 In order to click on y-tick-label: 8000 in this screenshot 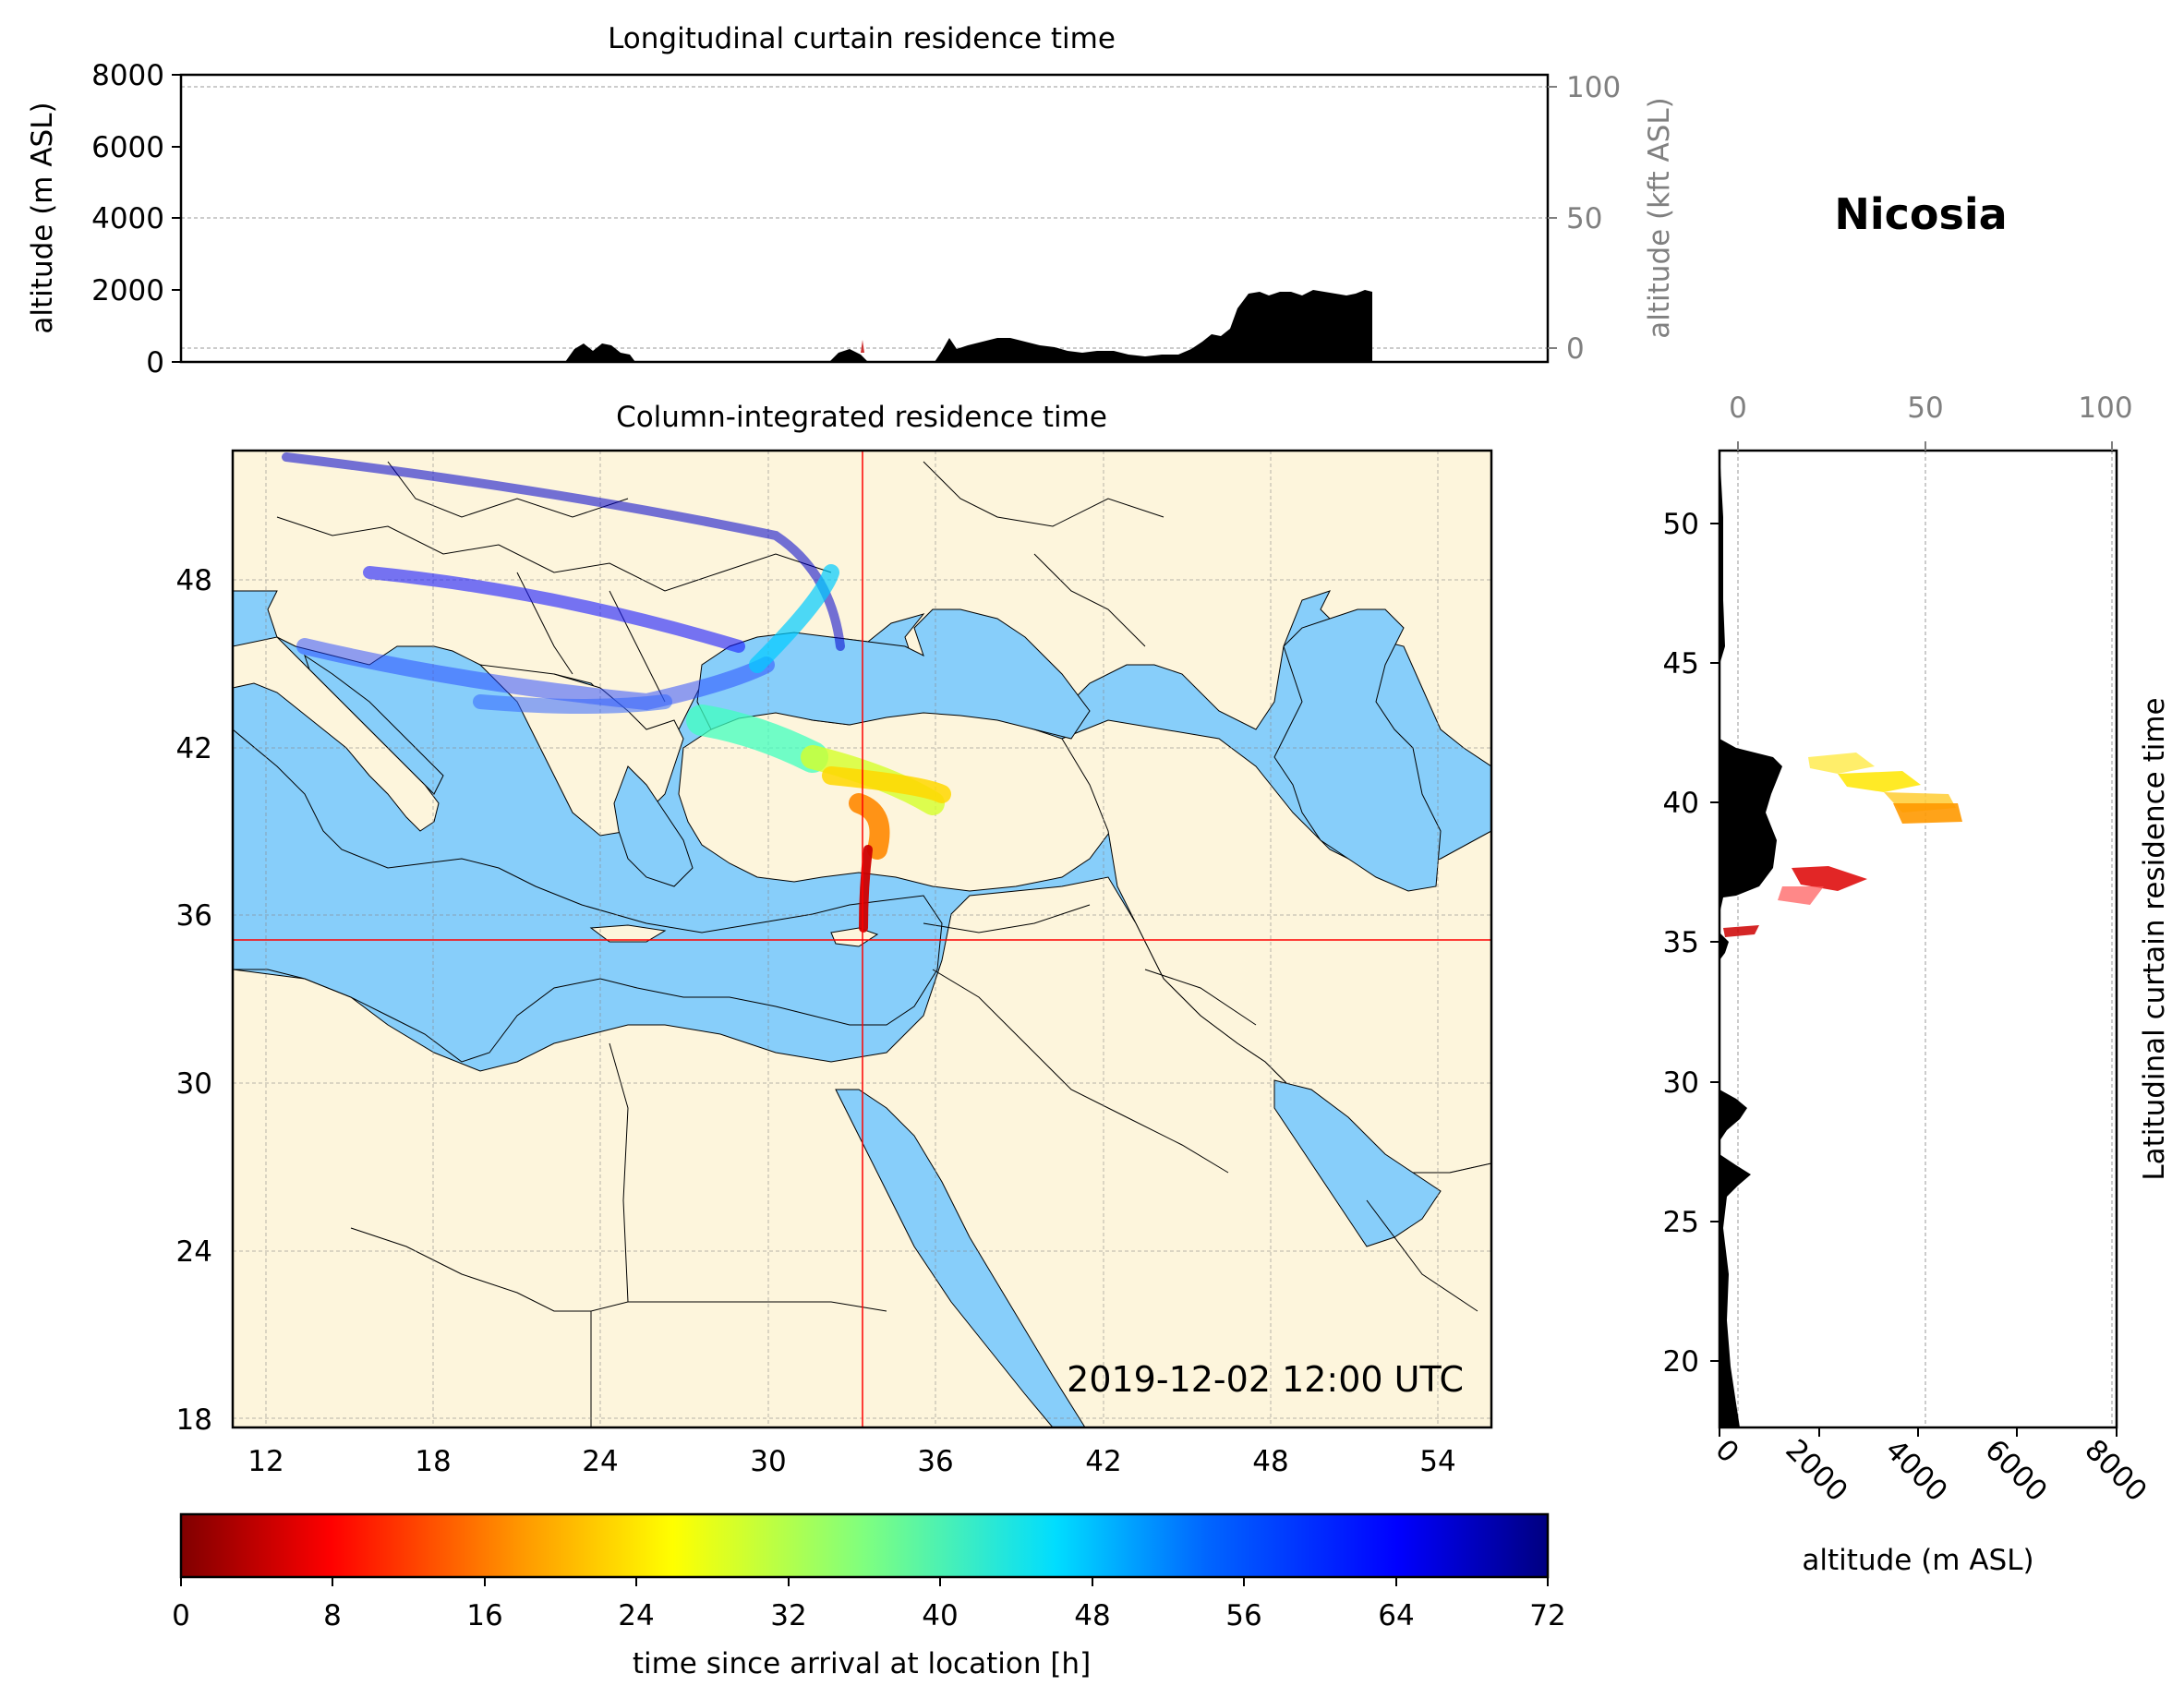, I will do `click(127, 75)`.